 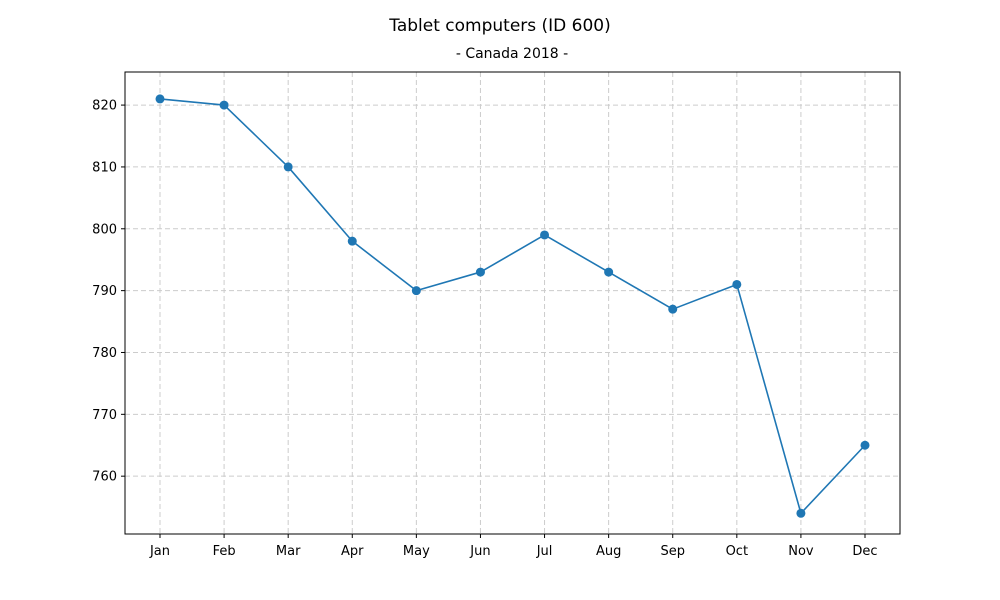 I want to click on data-point-jul, so click(x=545, y=235).